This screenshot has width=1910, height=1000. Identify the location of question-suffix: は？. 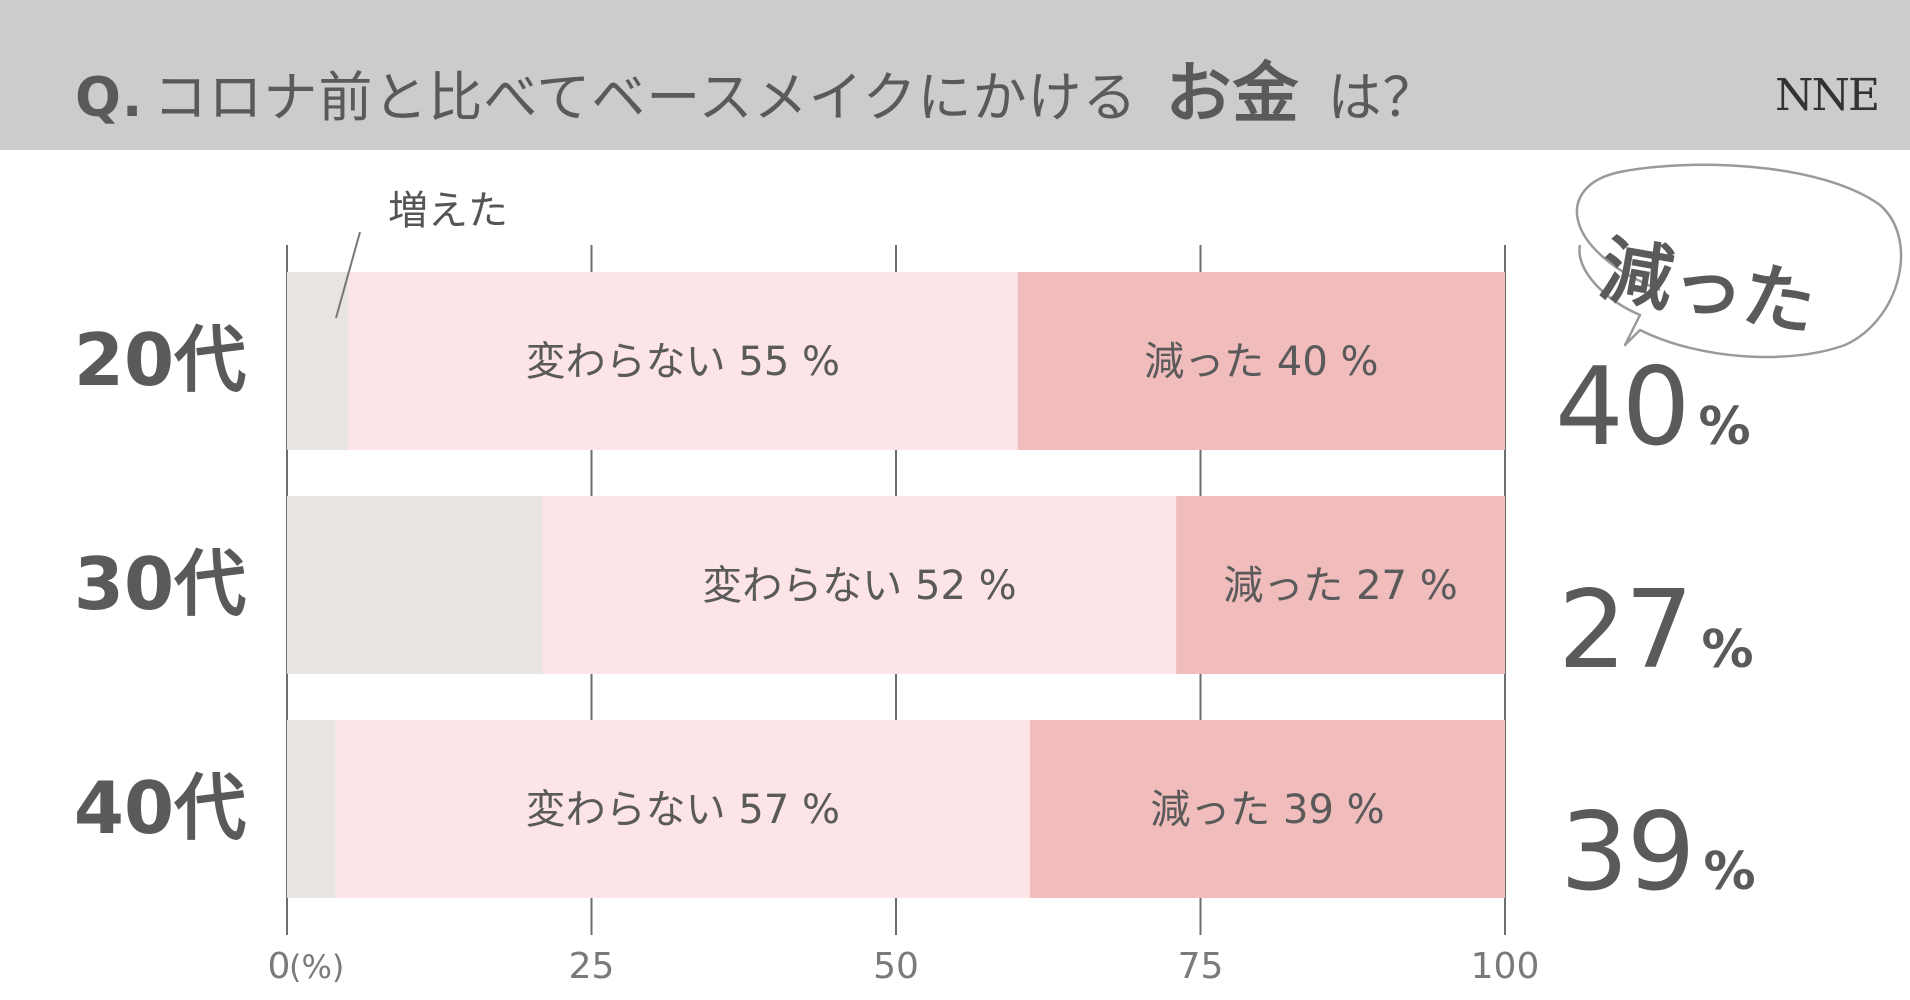
(1382, 97).